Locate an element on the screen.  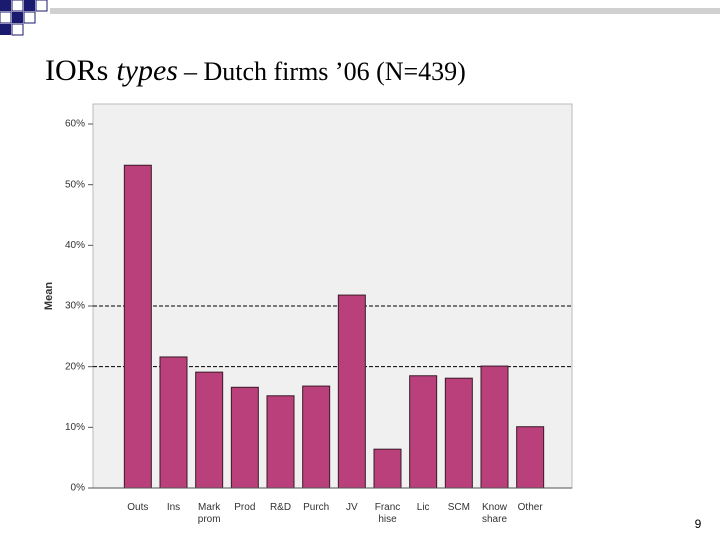
x-tick-label-line: Mark is located at coordinates (209, 507).